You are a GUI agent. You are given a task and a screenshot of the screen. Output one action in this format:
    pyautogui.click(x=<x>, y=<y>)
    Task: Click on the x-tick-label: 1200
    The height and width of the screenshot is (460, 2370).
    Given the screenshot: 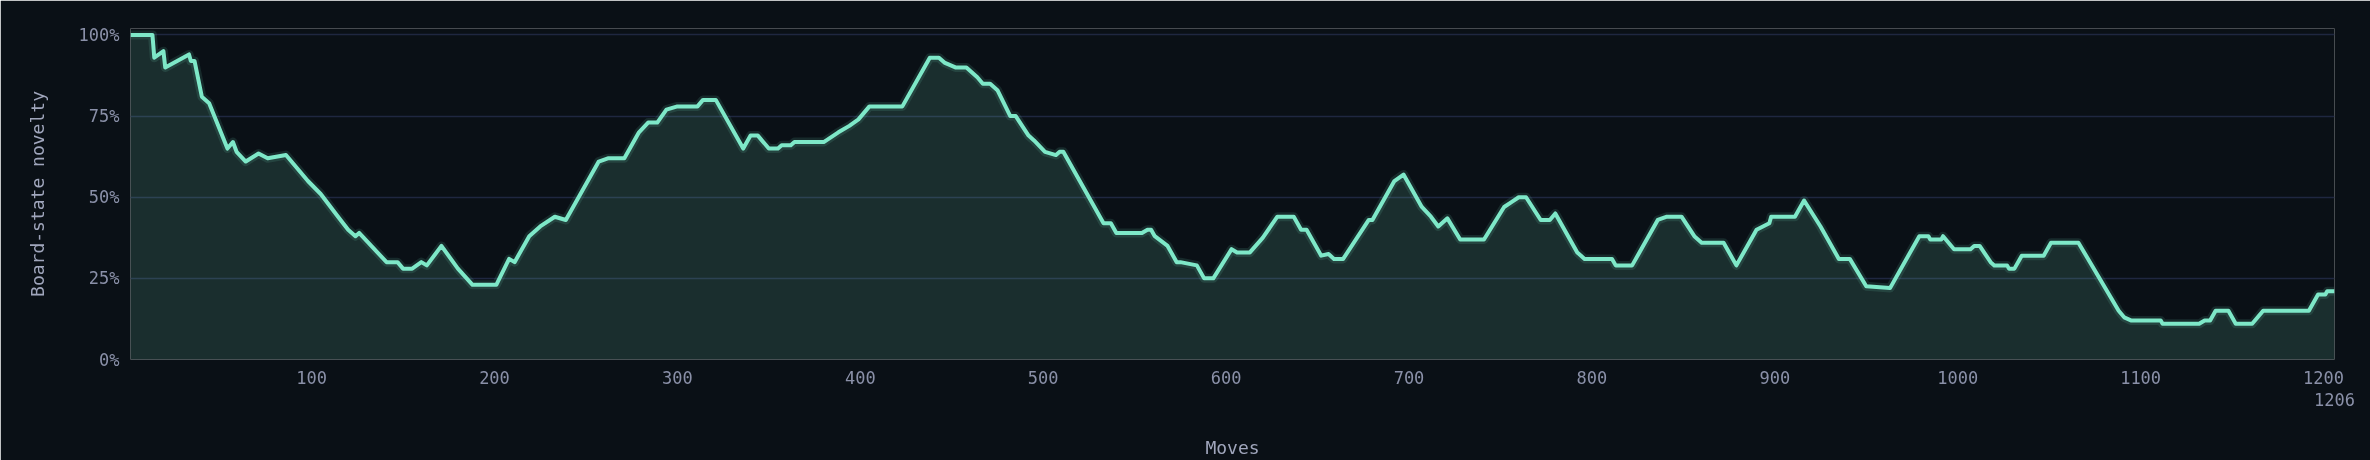 What is the action you would take?
    pyautogui.click(x=2324, y=377)
    